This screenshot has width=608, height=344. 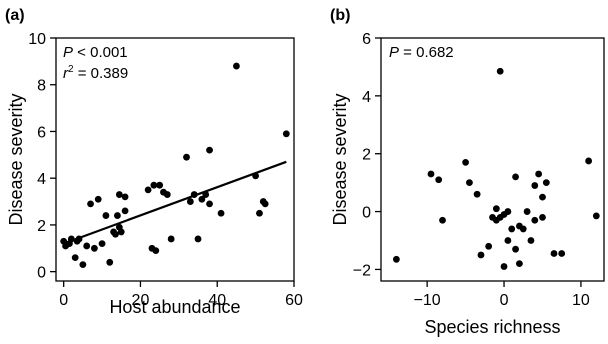 I want to click on x-tick-label: 20, so click(x=141, y=300).